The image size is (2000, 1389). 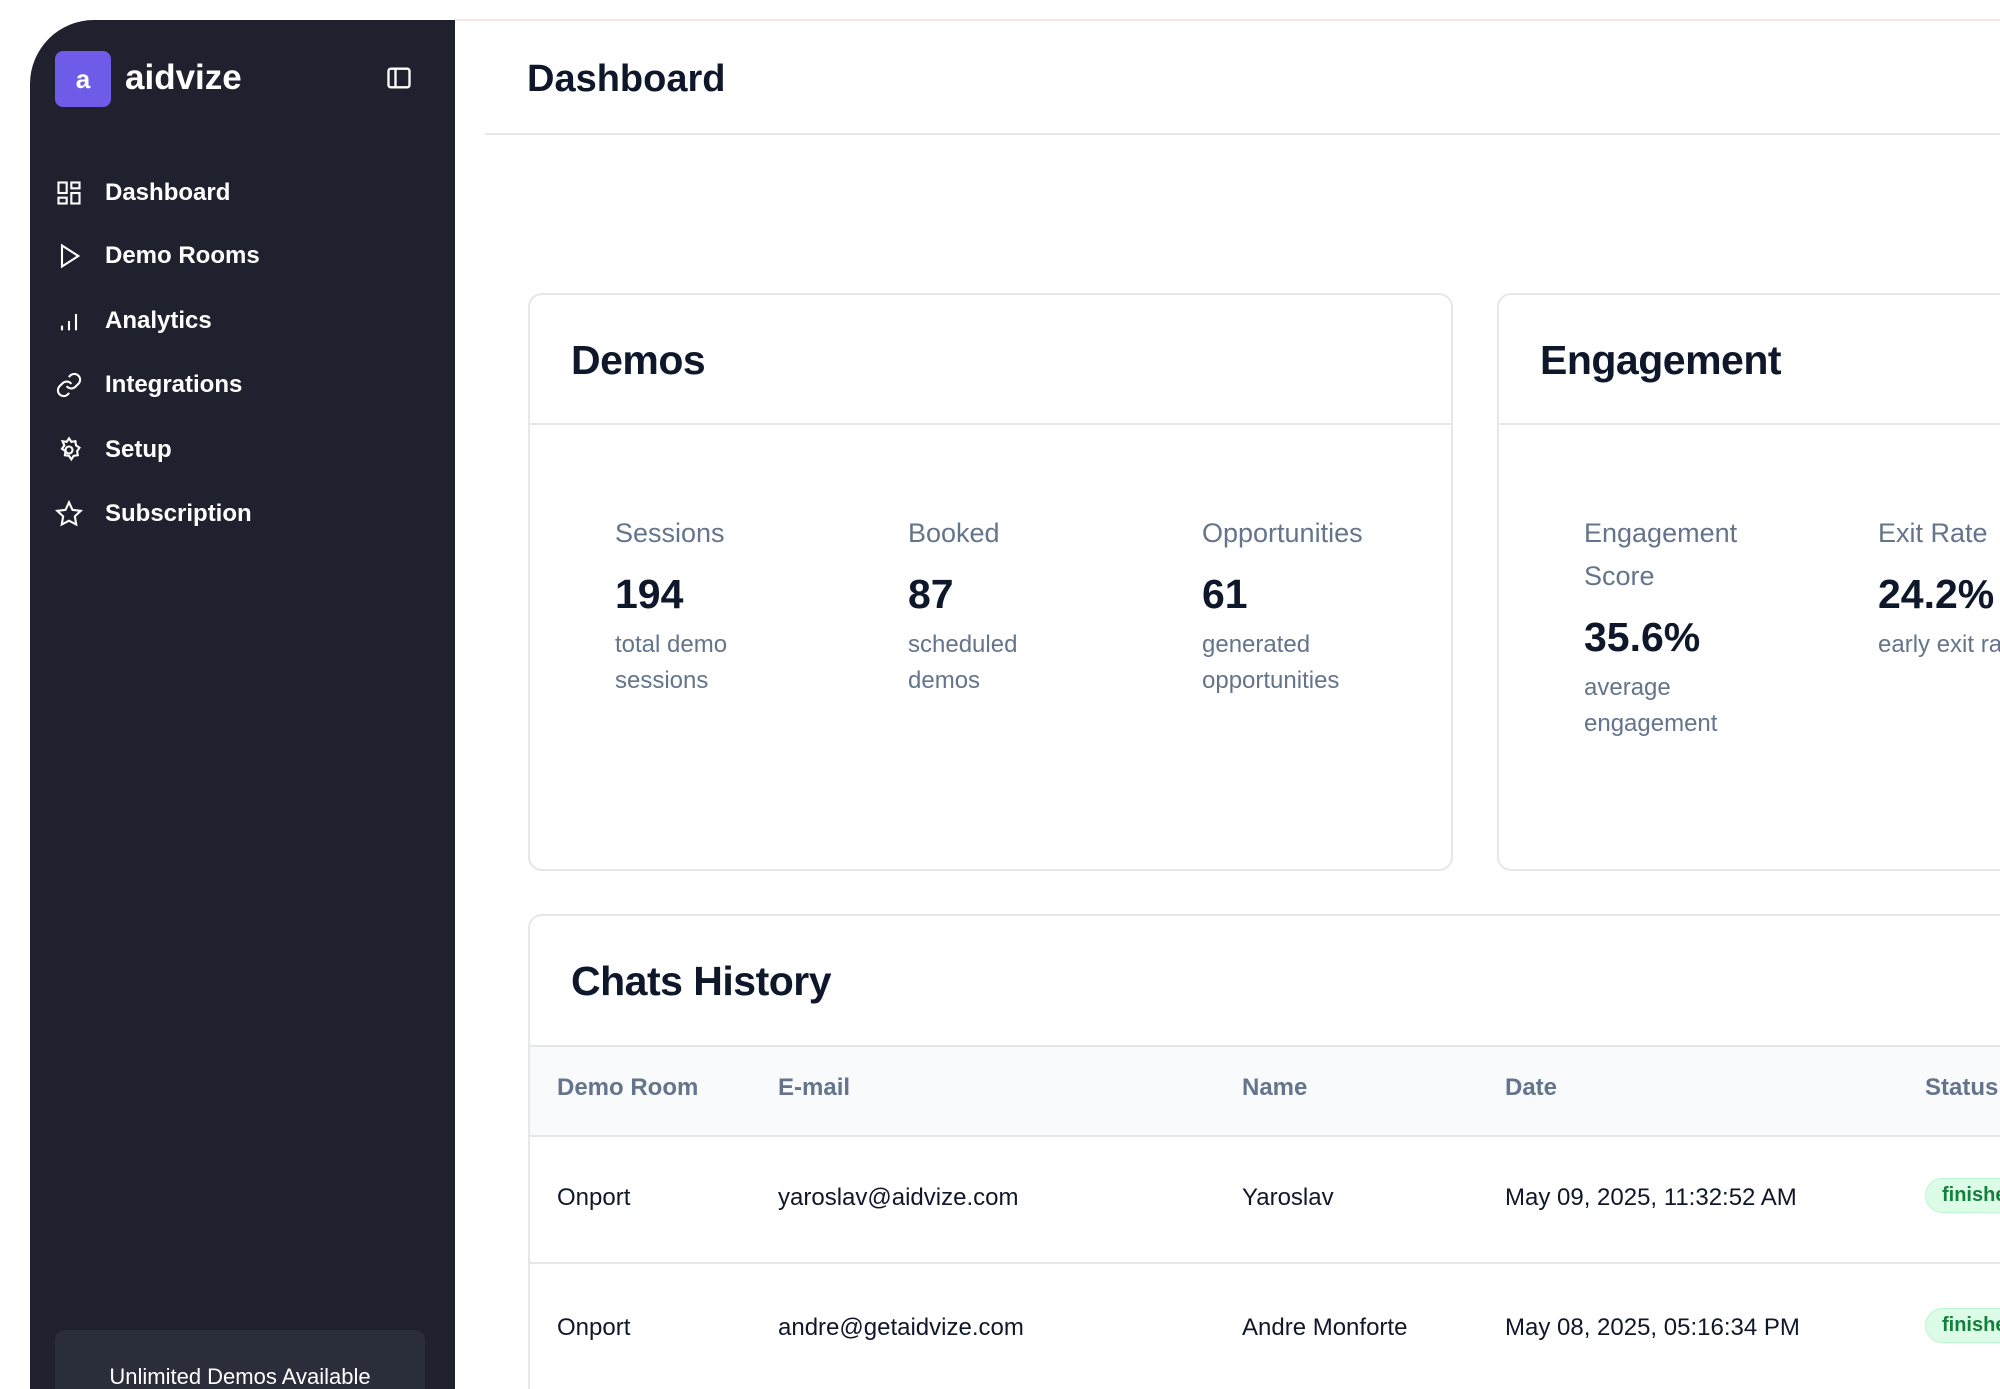 What do you see at coordinates (1271, 662) in the screenshot?
I see `stat-desc-text: generated opportunities` at bounding box center [1271, 662].